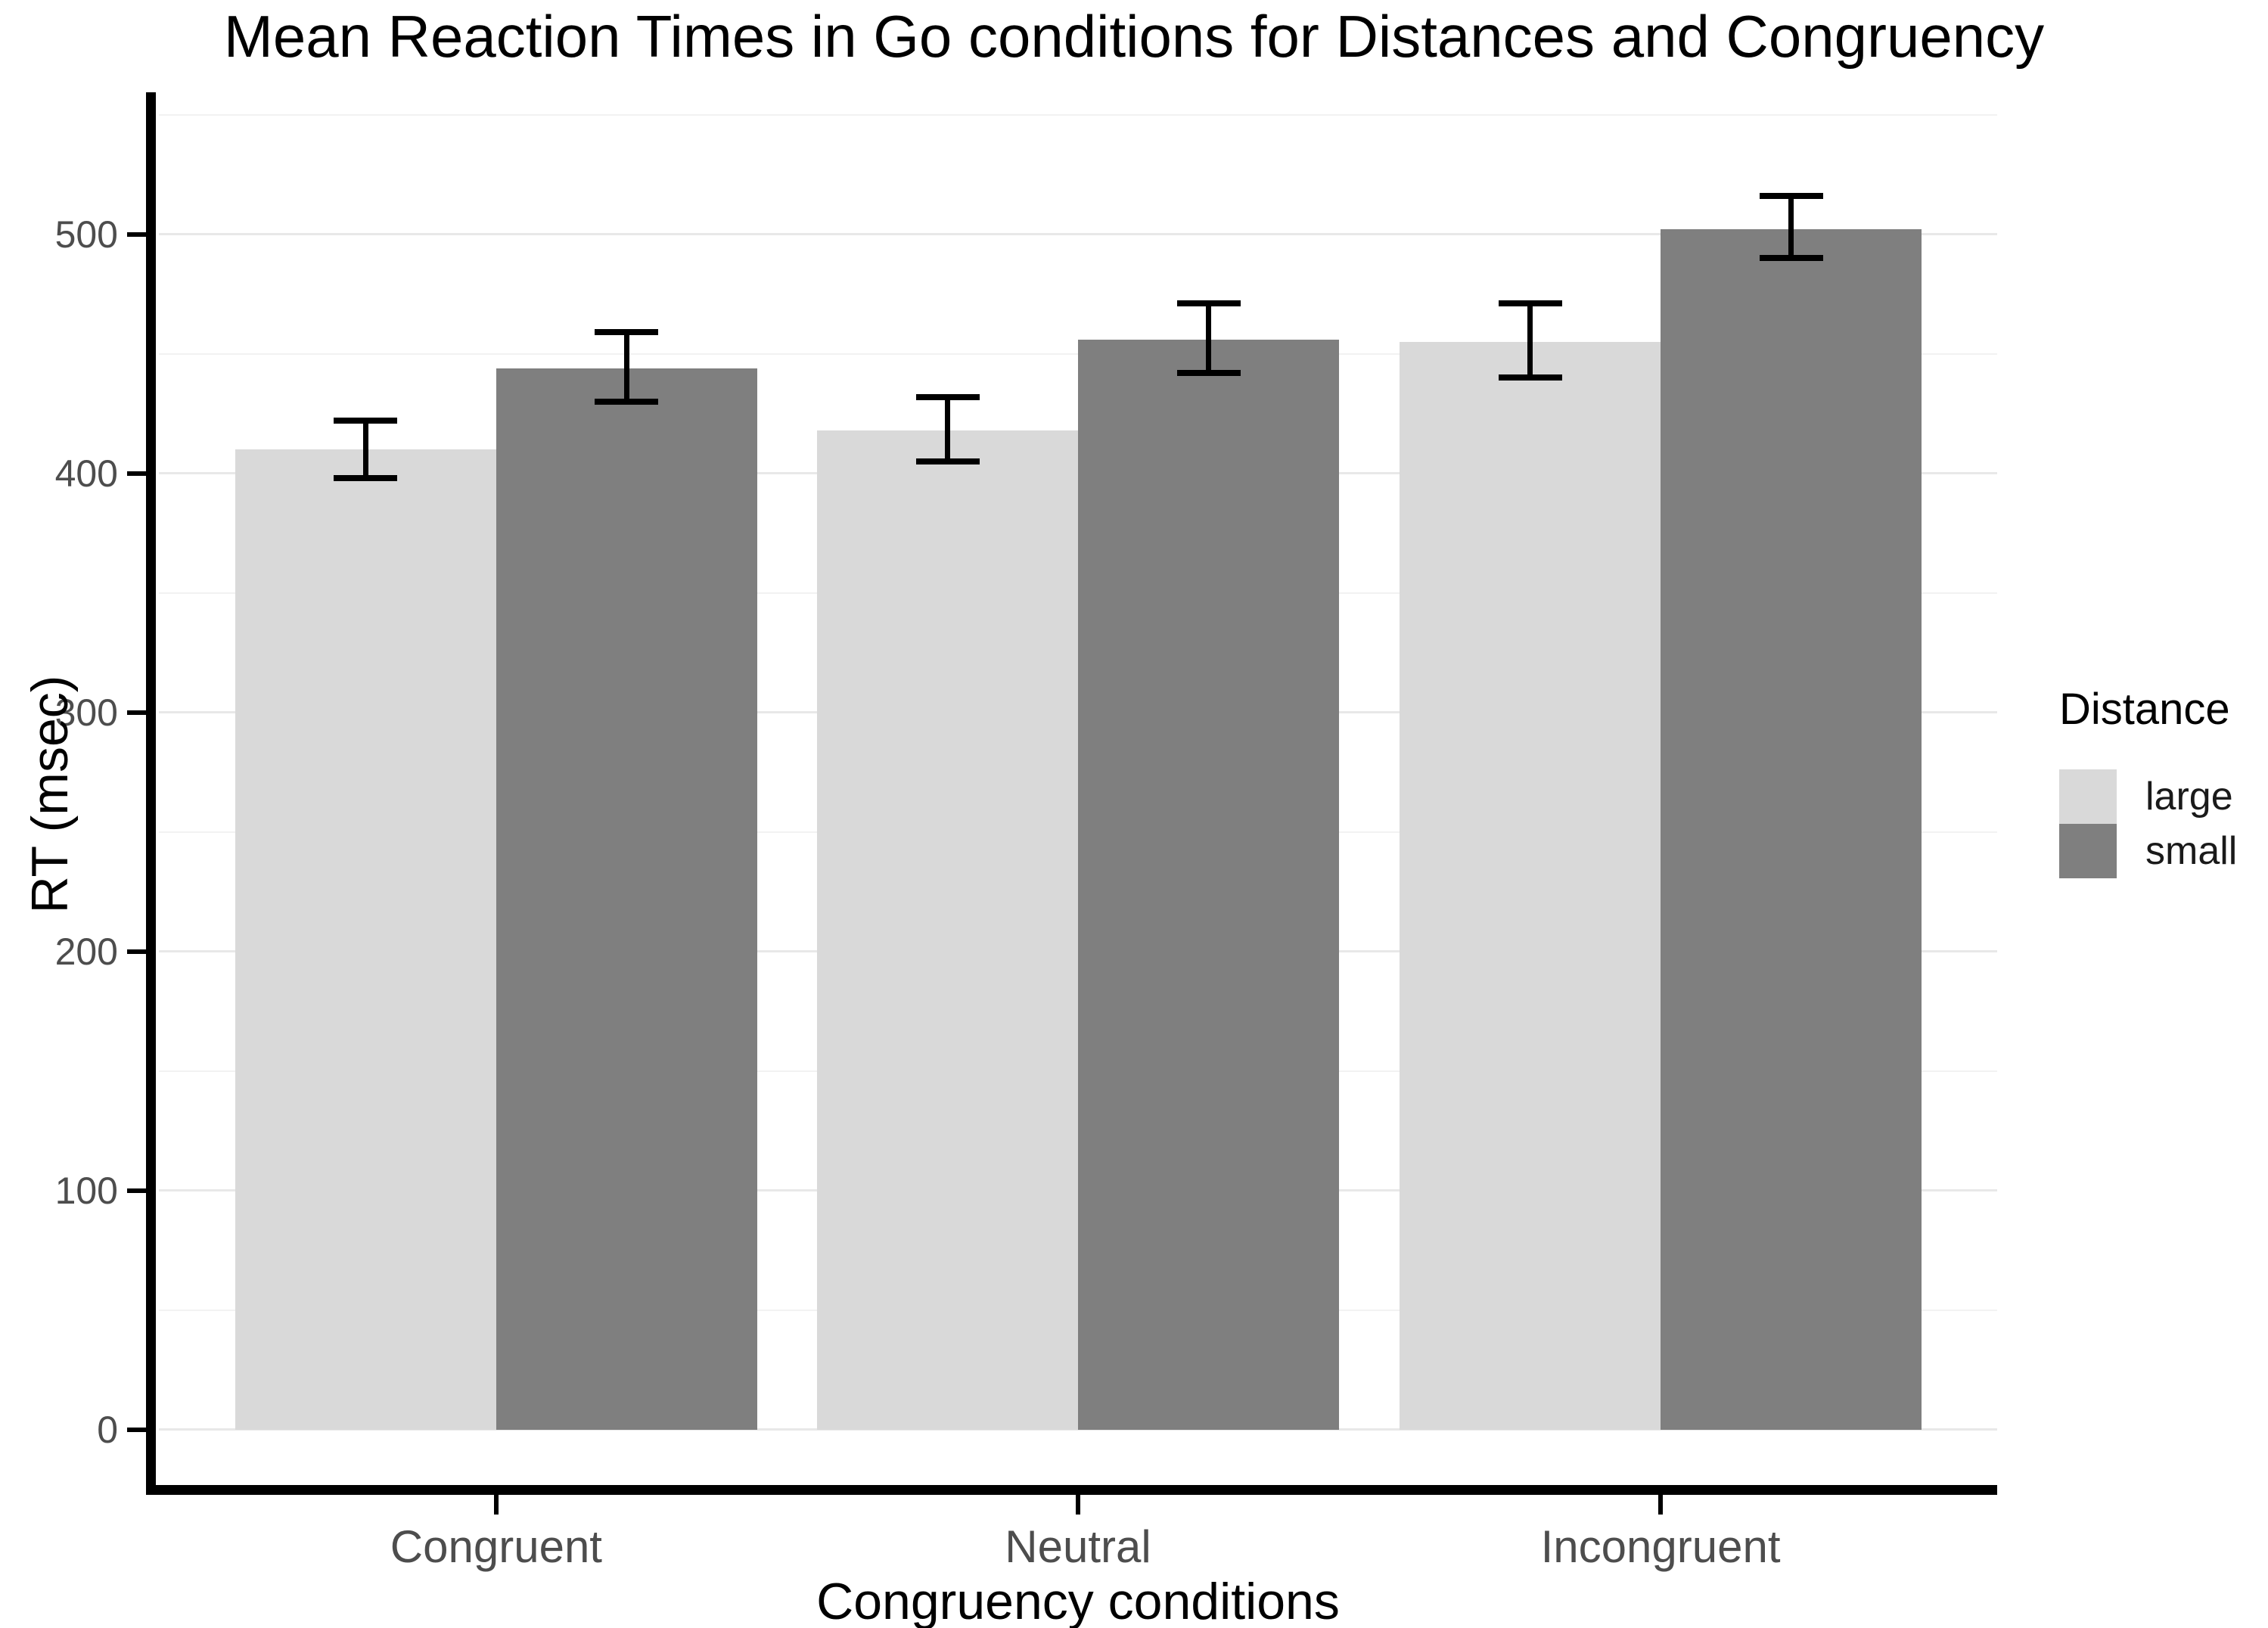  Describe the element at coordinates (86, 1190) in the screenshot. I see `y-tick-label: 100` at that location.